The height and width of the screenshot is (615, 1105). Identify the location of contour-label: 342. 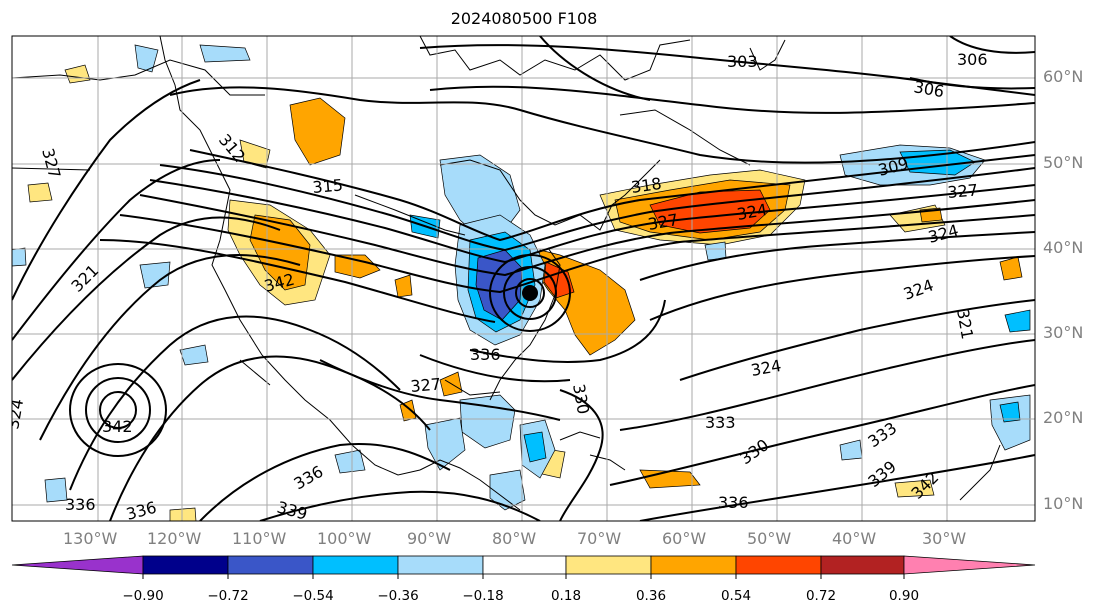
(117, 426).